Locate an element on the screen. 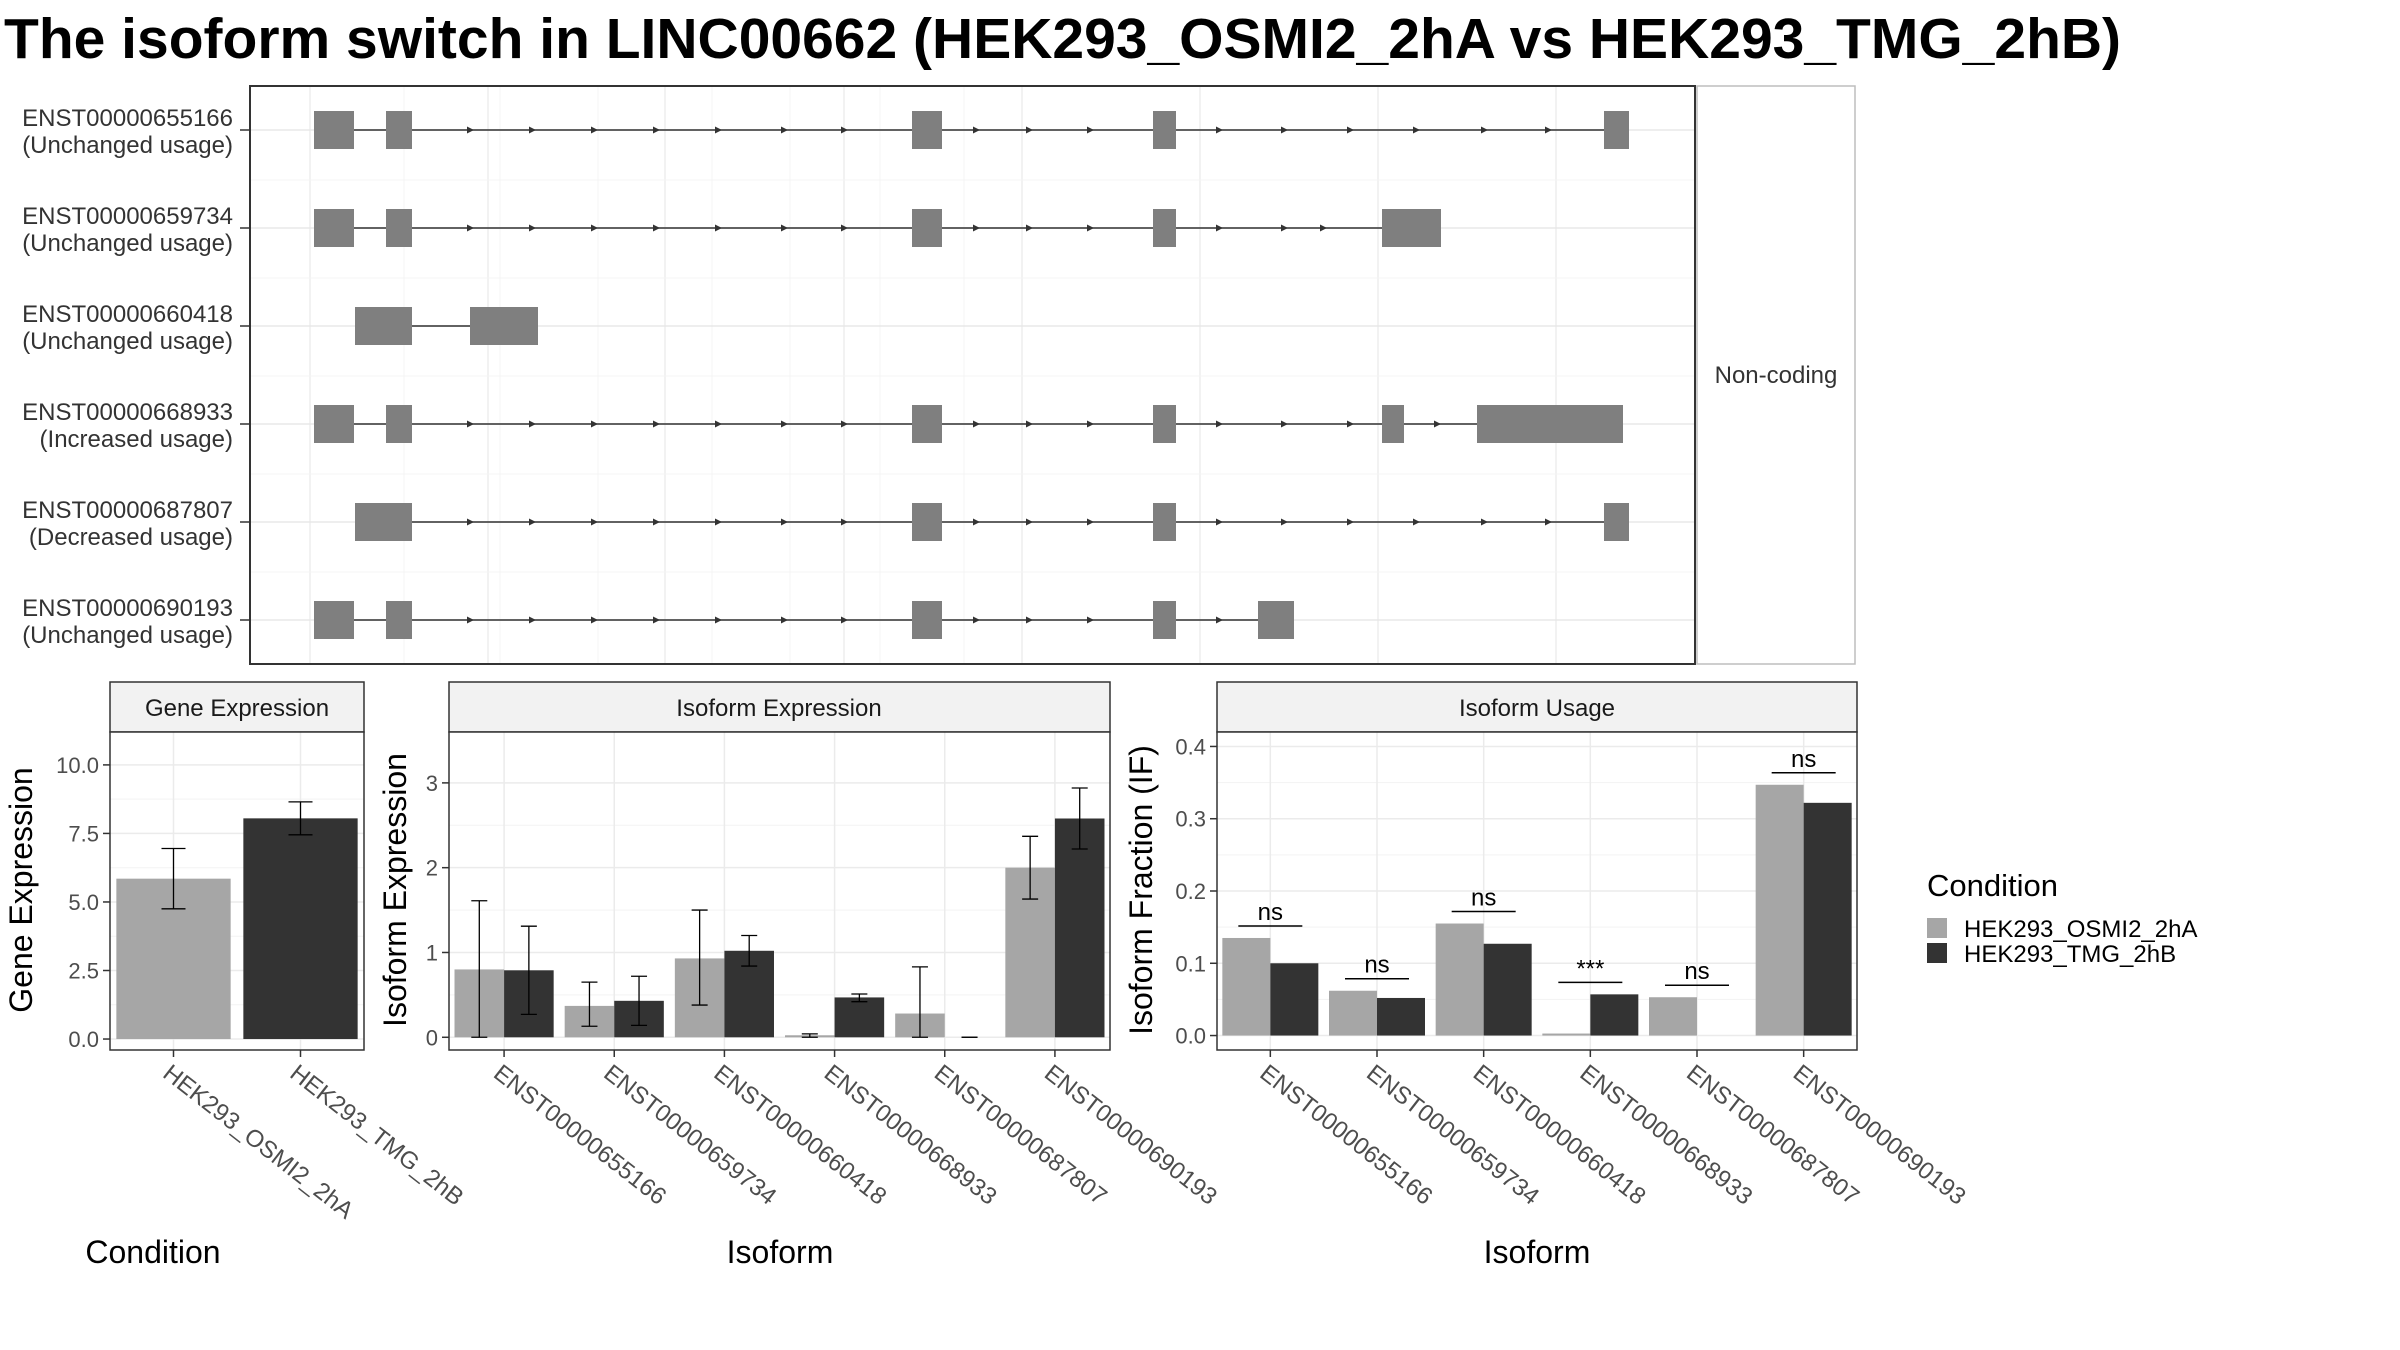 This screenshot has width=2400, height=1350. y-tick-label: 0.0 is located at coordinates (83, 1039).